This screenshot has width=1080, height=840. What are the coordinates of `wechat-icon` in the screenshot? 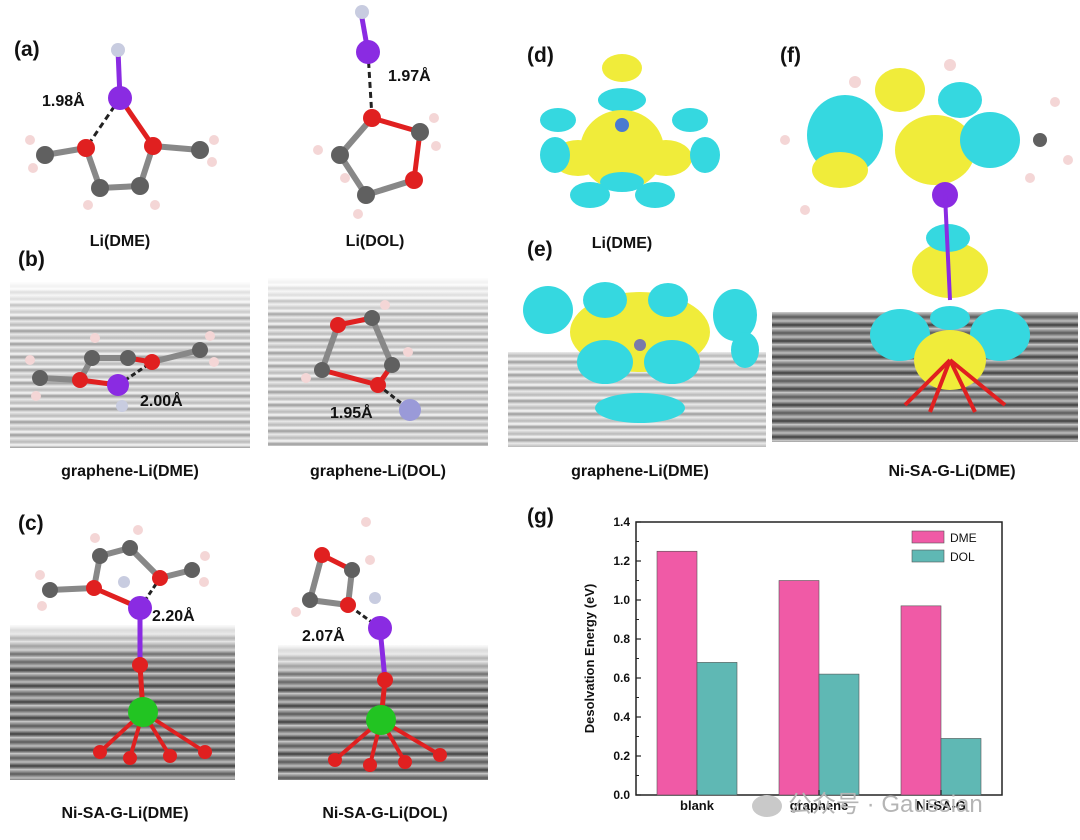 It's located at (767, 805).